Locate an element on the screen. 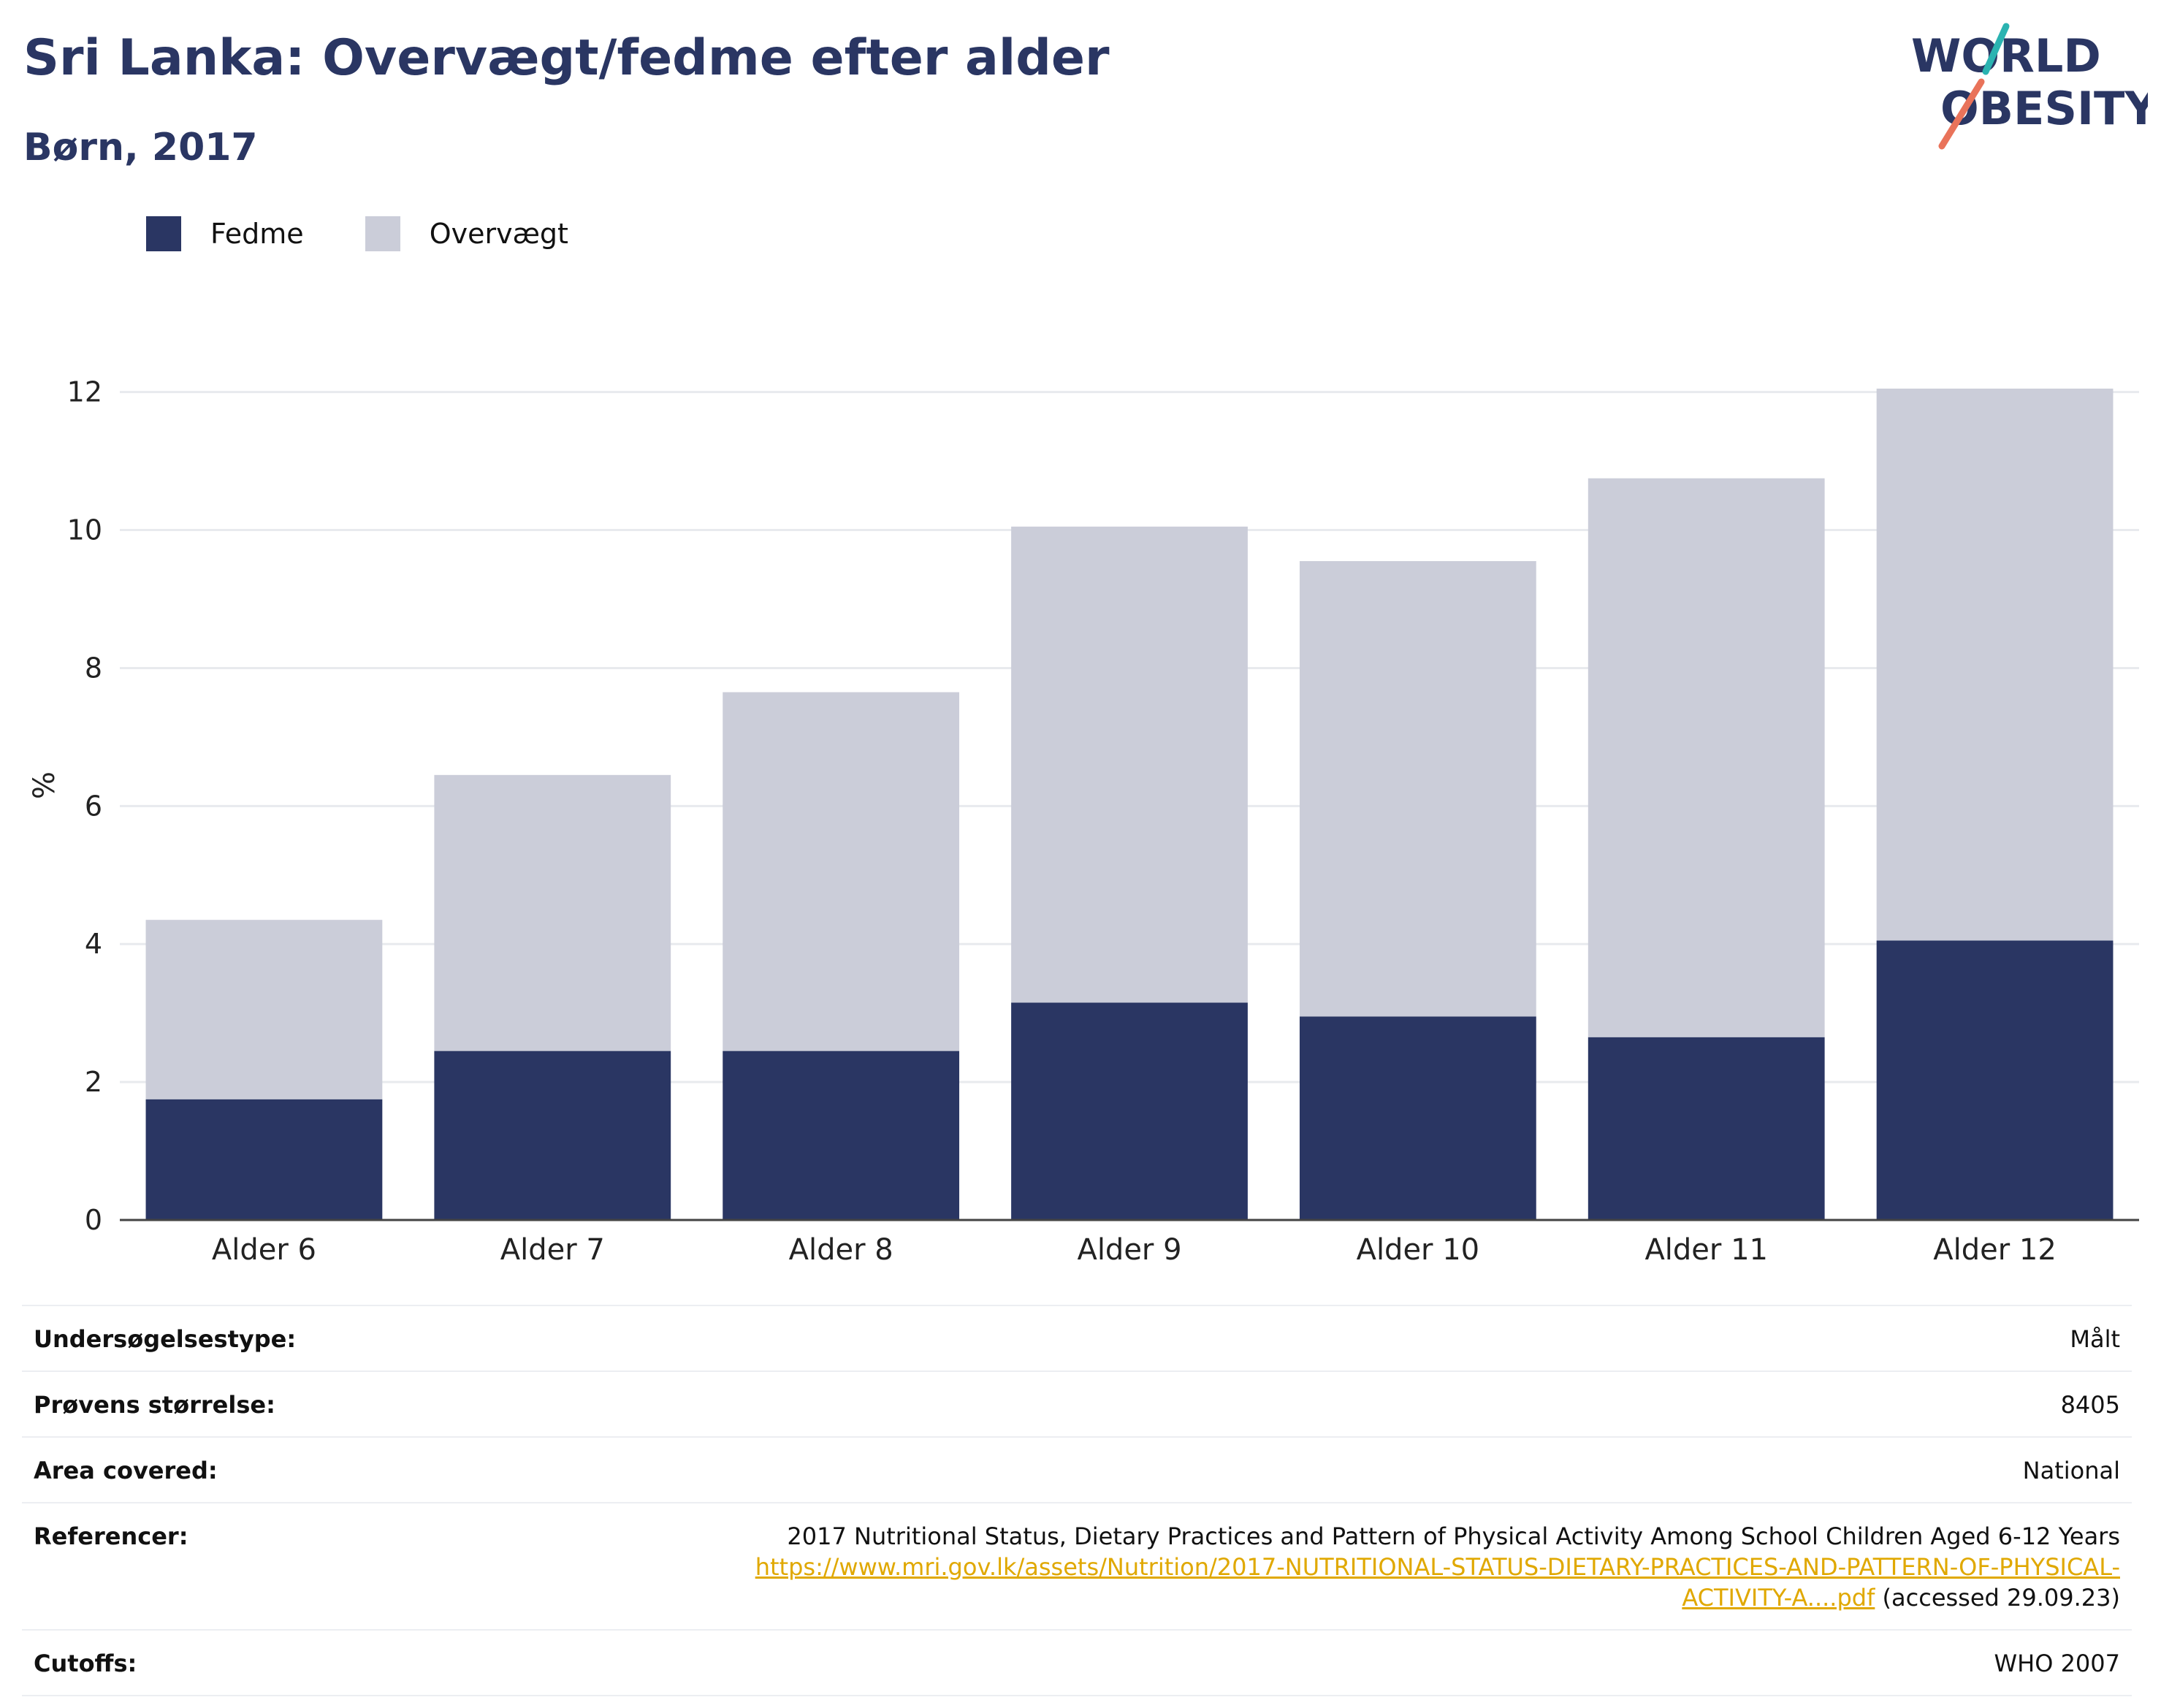 The height and width of the screenshot is (1708, 2161). meta-value: Målt is located at coordinates (1308, 1338).